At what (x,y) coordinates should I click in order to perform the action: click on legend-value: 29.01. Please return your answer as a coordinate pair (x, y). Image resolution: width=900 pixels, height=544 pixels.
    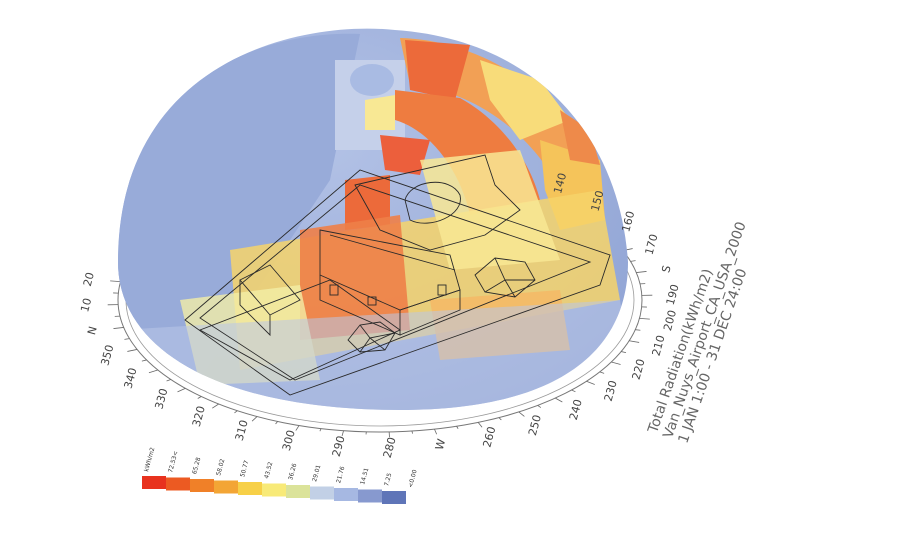
    Looking at the image, I should click on (316, 473).